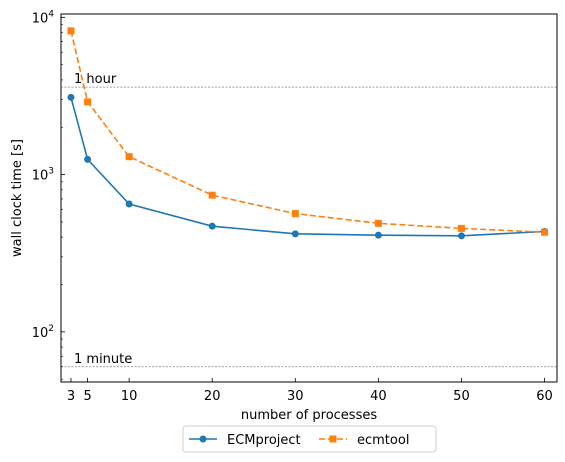  I want to click on legend-box, so click(309, 439).